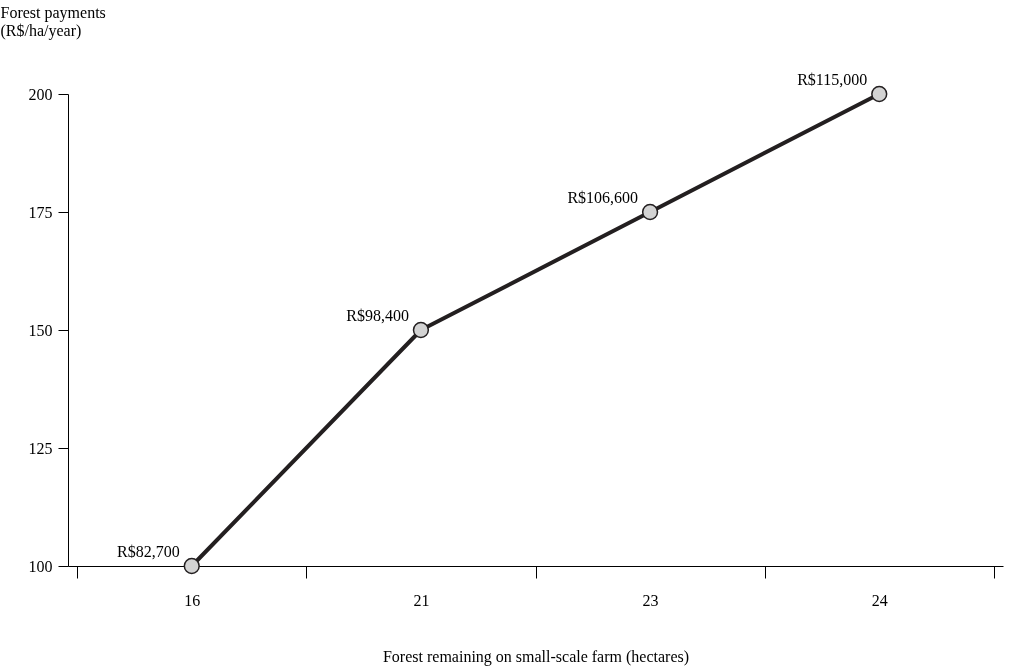 The width and height of the screenshot is (1009, 666). What do you see at coordinates (650, 600) in the screenshot?
I see `x-tick-label: 23` at bounding box center [650, 600].